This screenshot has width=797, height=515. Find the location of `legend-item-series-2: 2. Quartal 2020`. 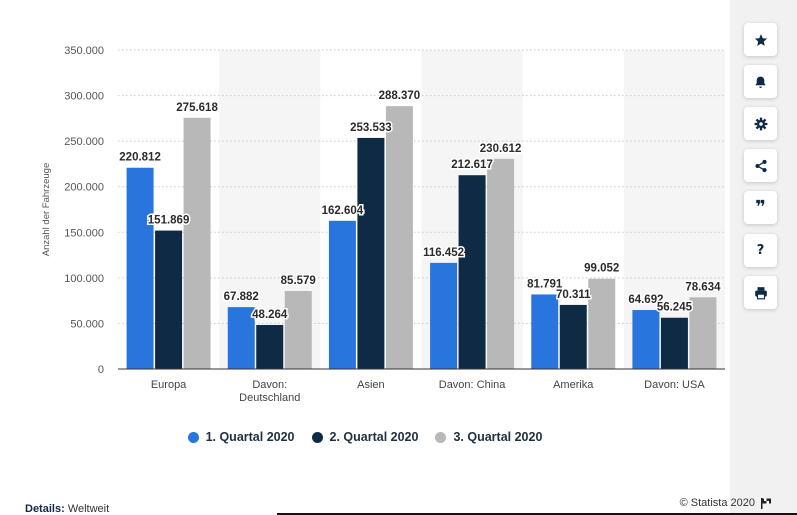

legend-item-series-2: 2. Quartal 2020 is located at coordinates (365, 437).